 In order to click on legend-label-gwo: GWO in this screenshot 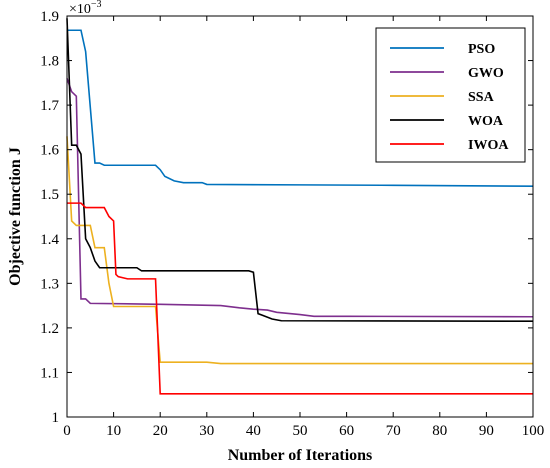, I will do `click(486, 73)`.